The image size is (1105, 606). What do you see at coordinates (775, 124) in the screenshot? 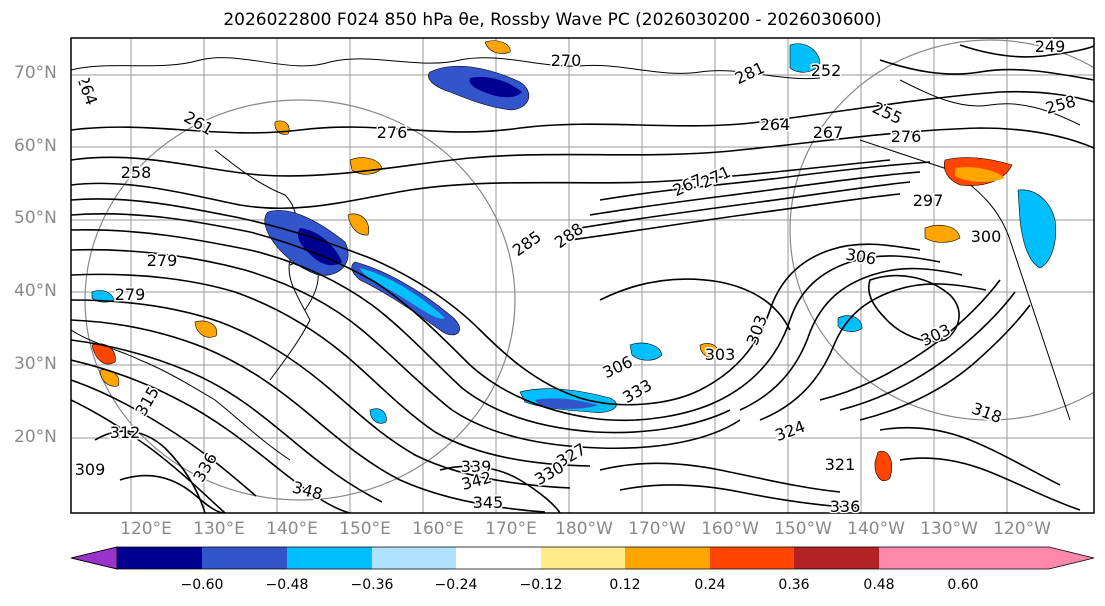
I see `contour-label: 264` at bounding box center [775, 124].